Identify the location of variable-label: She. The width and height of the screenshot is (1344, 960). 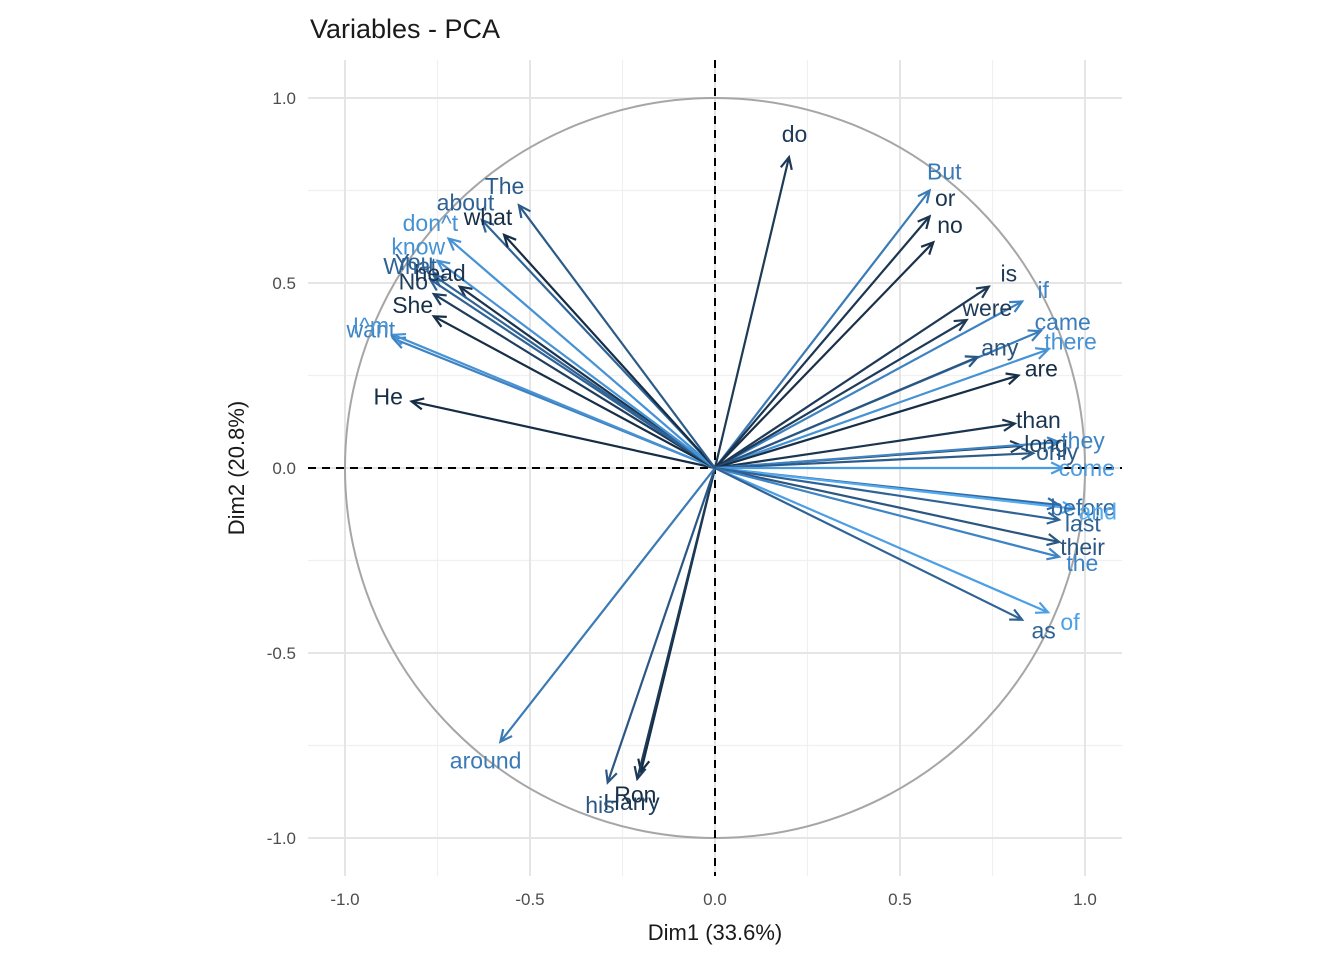
(412, 305).